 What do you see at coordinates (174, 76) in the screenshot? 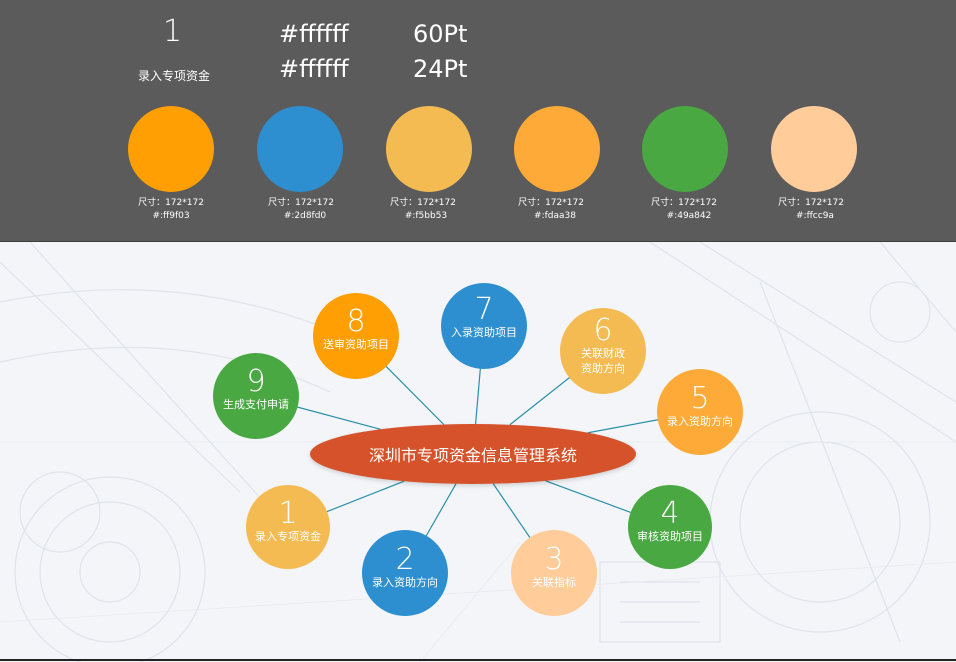
I see `spec-label-sample: 录入专项资金` at bounding box center [174, 76].